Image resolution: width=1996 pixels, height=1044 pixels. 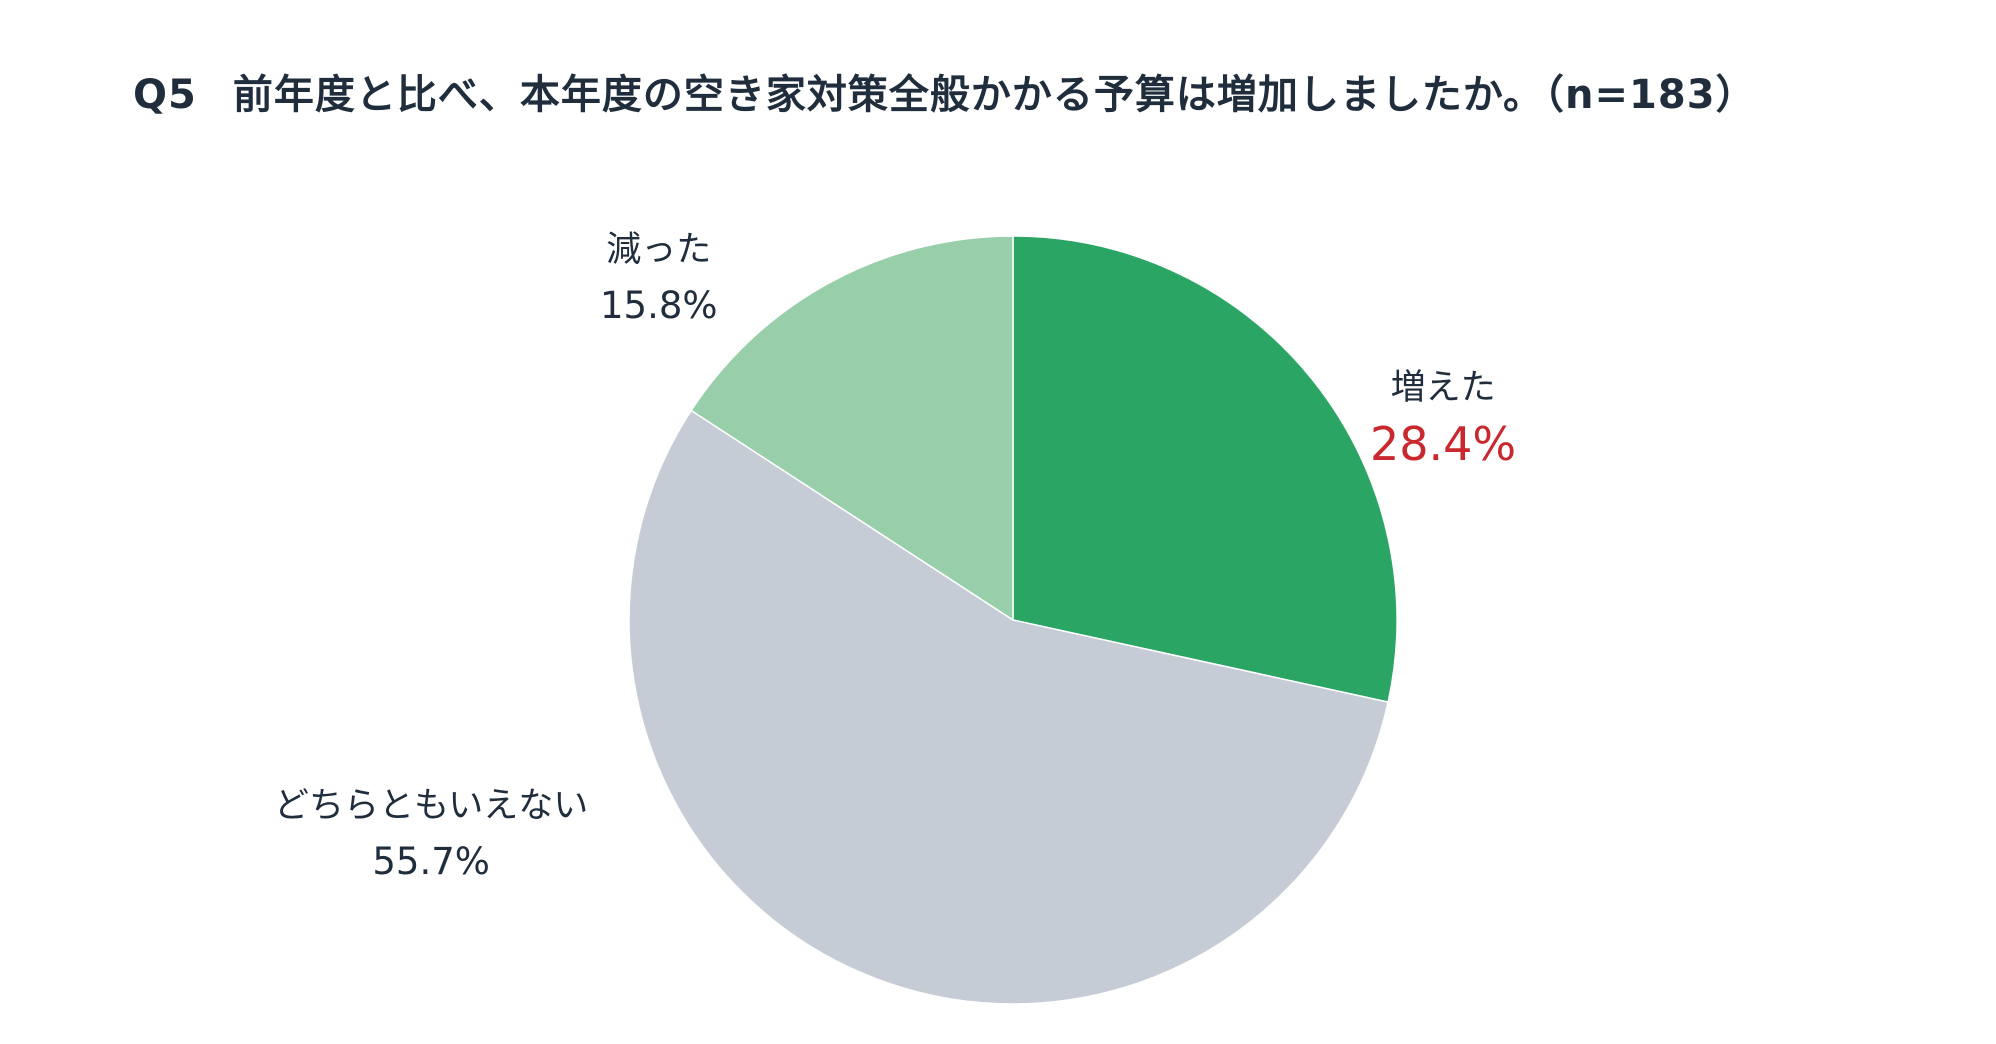 I want to click on slice-label-decreased: 減った 15.8%, so click(x=659, y=278).